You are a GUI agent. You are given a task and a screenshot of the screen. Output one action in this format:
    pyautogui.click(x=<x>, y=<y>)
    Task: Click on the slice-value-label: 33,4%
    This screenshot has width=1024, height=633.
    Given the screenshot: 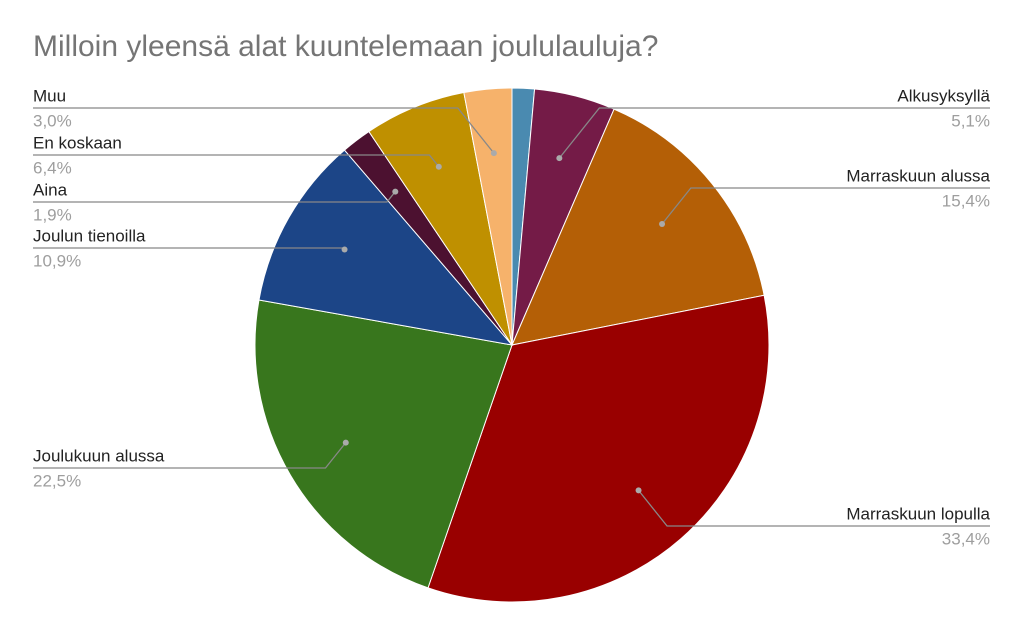 What is the action you would take?
    pyautogui.click(x=966, y=538)
    